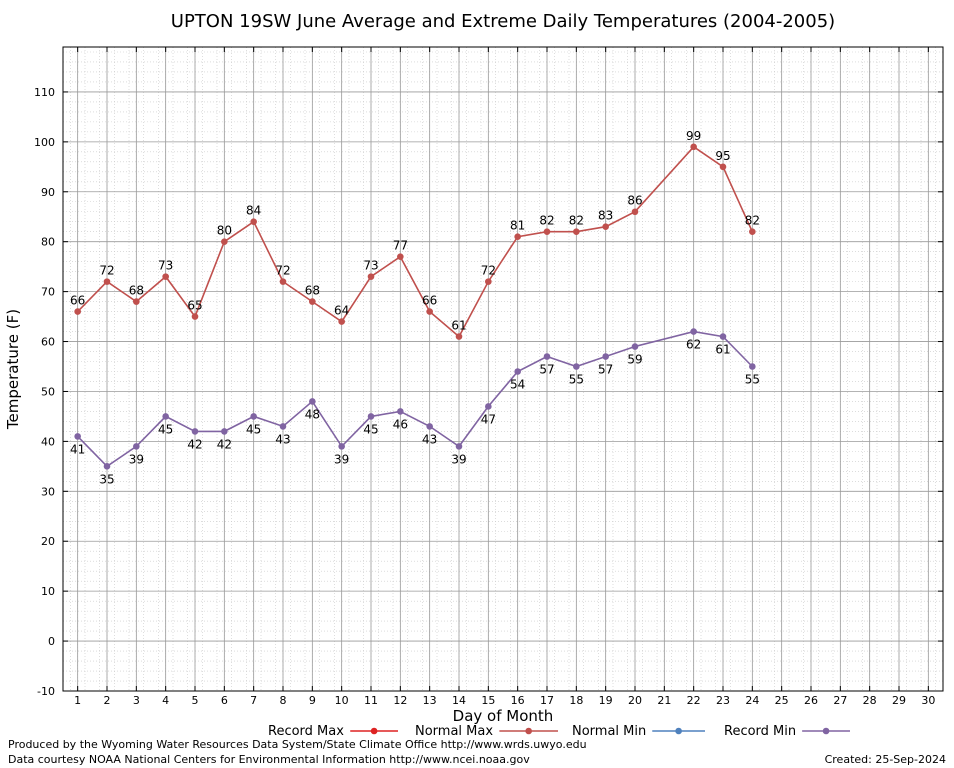  I want to click on legend-item-normal-max: Normal Max, so click(486, 731).